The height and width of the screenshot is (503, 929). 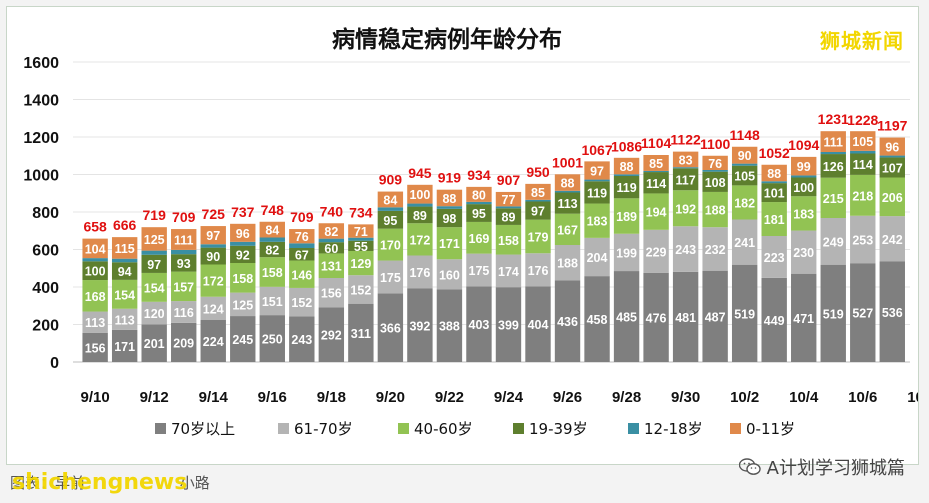 What do you see at coordinates (100, 482) in the screenshot?
I see `watermark-text: shichengnews` at bounding box center [100, 482].